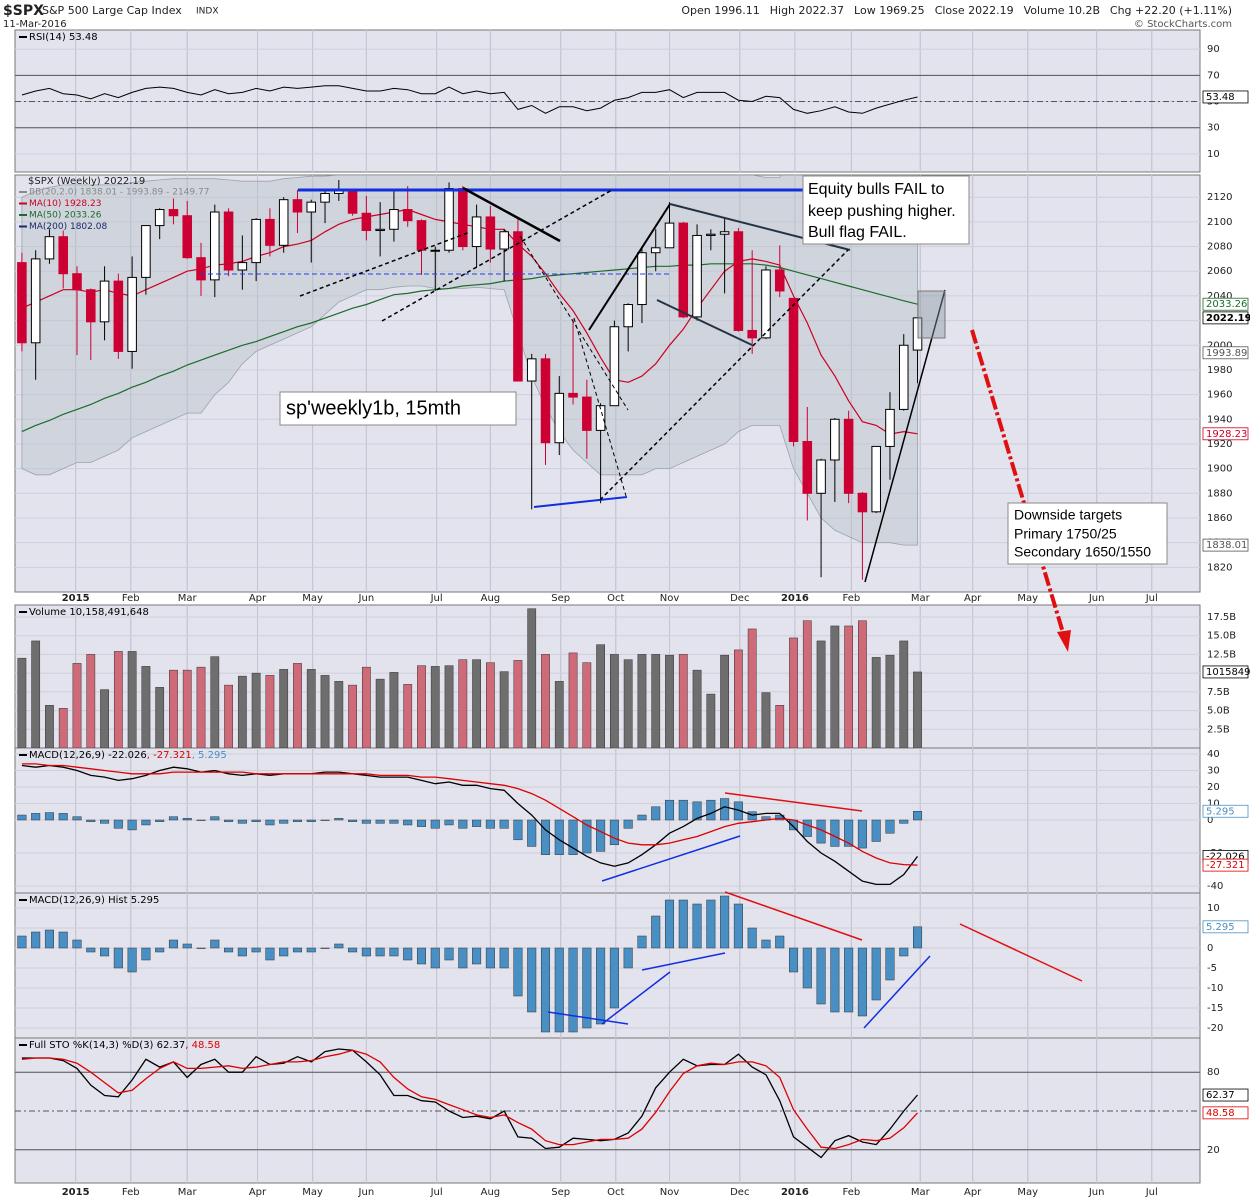  I want to click on panel-legend: MACD(12,26,9) Hist 5.295, so click(94, 900).